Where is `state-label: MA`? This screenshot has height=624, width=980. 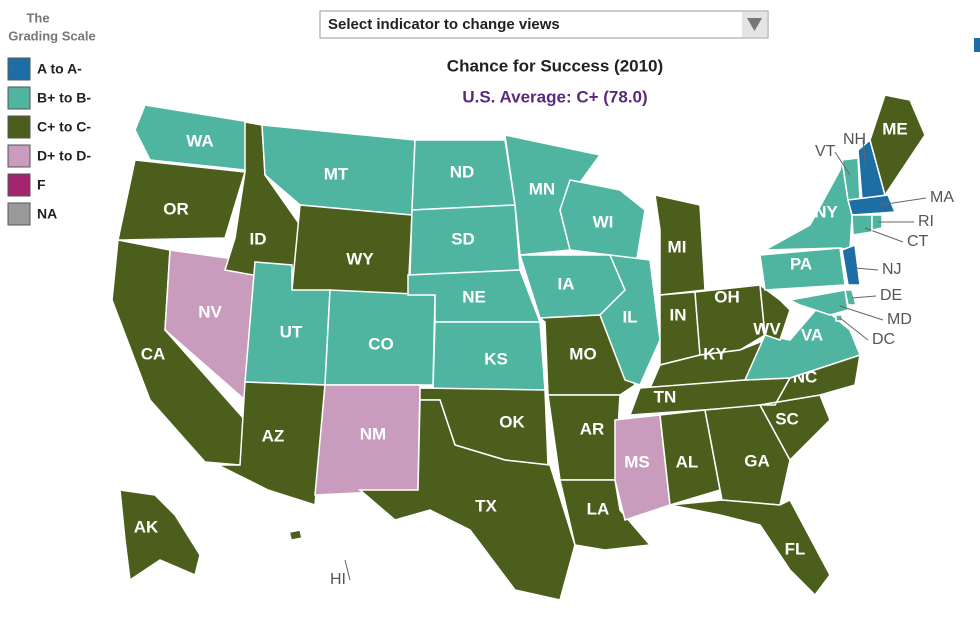
state-label: MA is located at coordinates (942, 197).